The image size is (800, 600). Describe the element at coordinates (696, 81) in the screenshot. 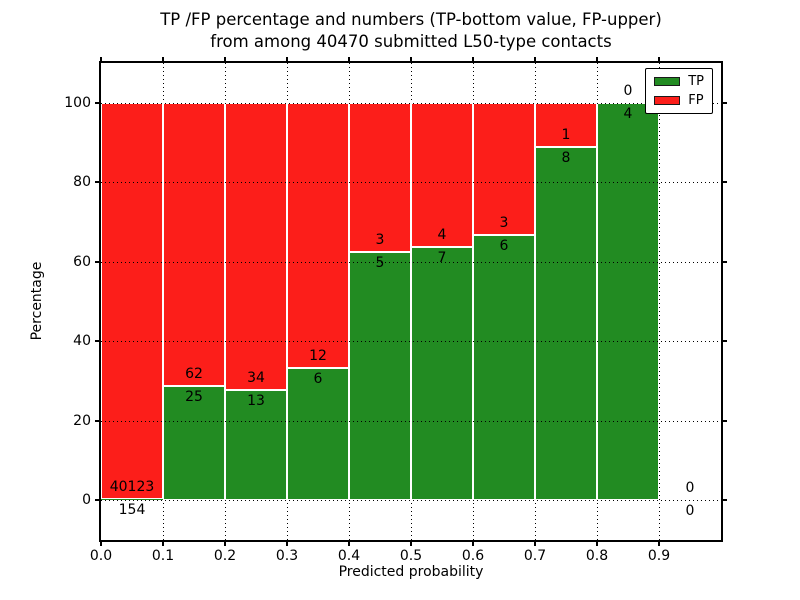

I see `tp-legend-label: TP` at that location.